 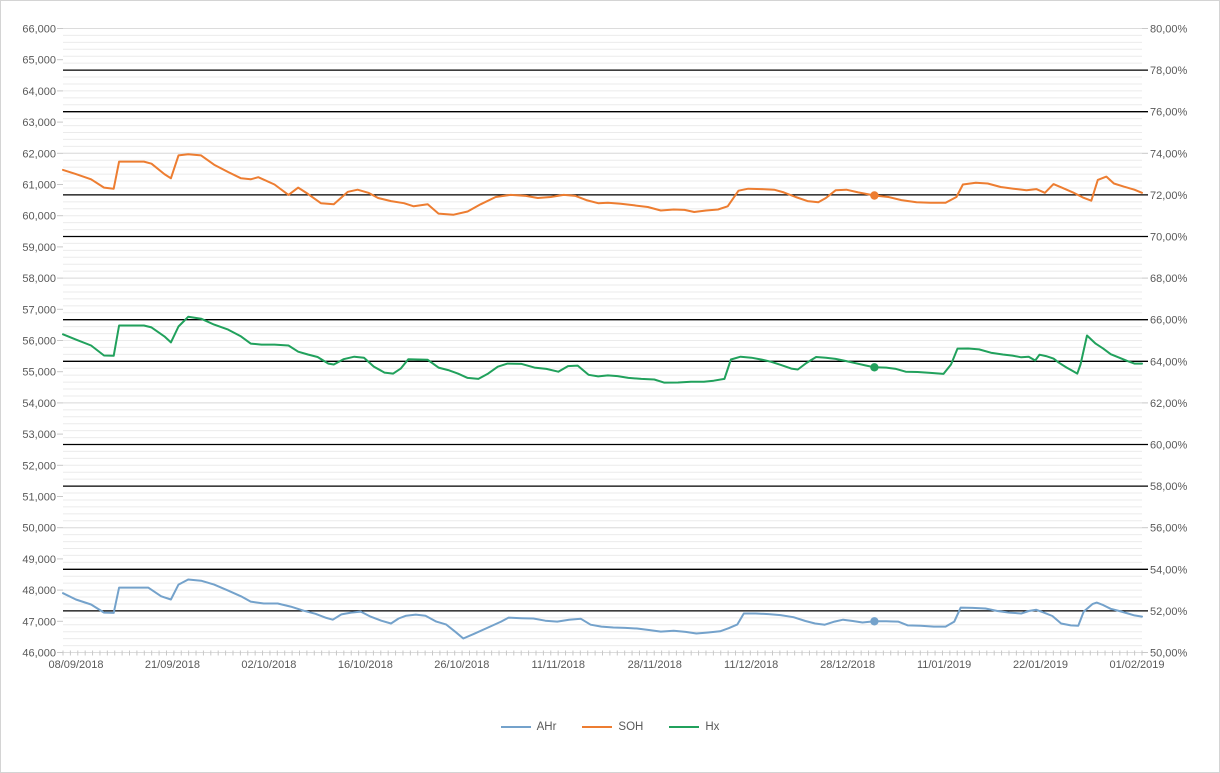 What do you see at coordinates (39, 248) in the screenshot?
I see `y-left-tick-label: 59,000` at bounding box center [39, 248].